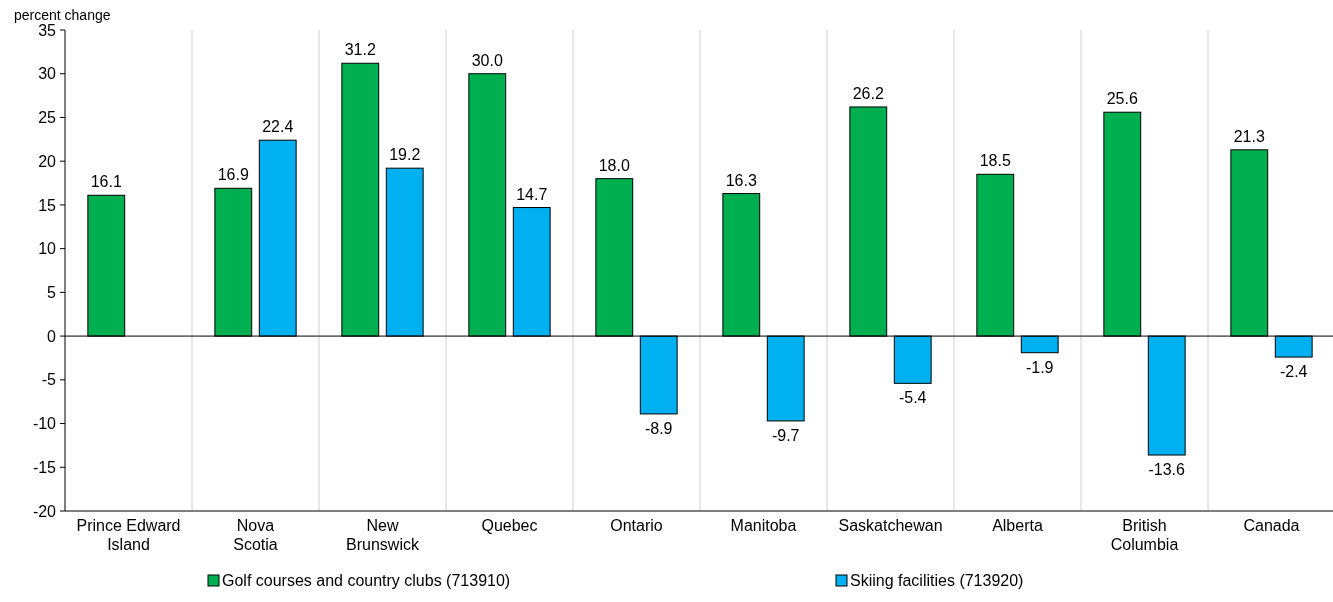  I want to click on text: 19.2, so click(405, 155).